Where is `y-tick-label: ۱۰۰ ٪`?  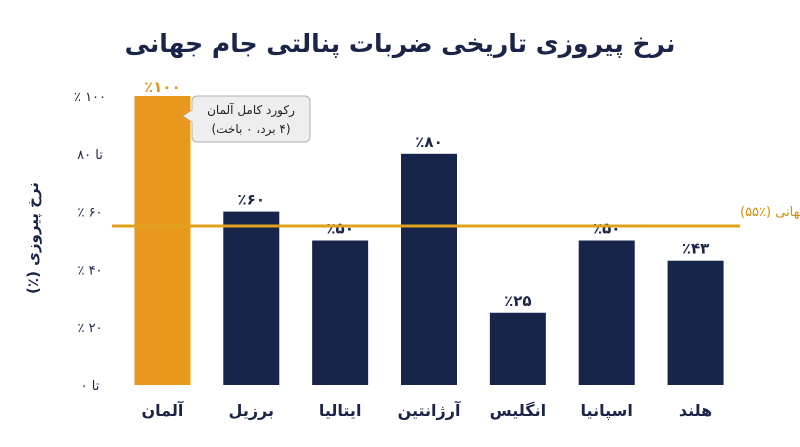 y-tick-label: ۱۰۰ ٪ is located at coordinates (90, 97).